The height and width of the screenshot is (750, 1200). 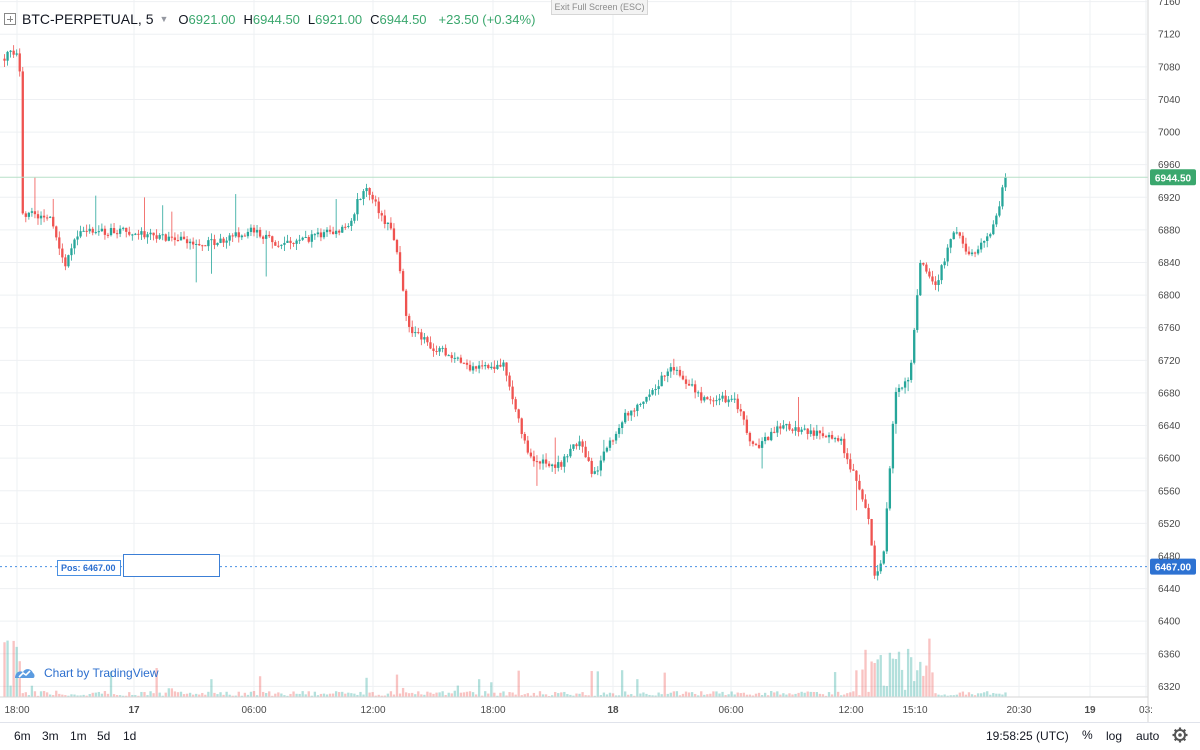 What do you see at coordinates (104, 736) in the screenshot?
I see `timeframe-5d: 5d` at bounding box center [104, 736].